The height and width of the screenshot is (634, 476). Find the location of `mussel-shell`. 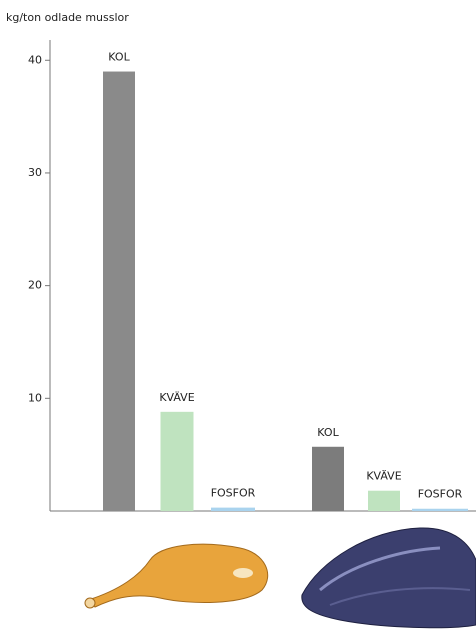

mussel-shell is located at coordinates (388, 578).